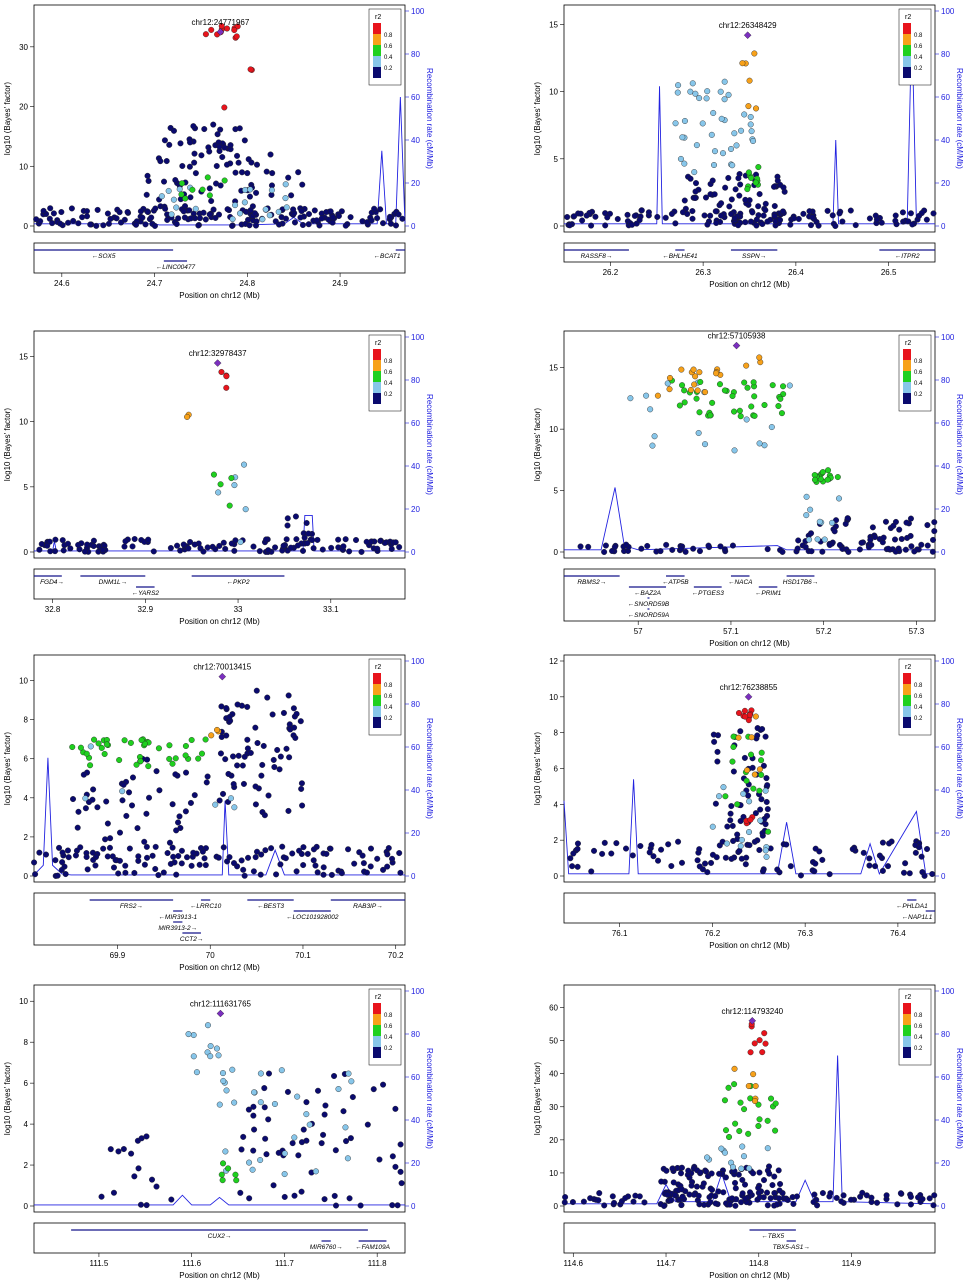 This screenshot has height=1285, width=968. What do you see at coordinates (23, 1001) in the screenshot?
I see `y-tick-label: 10` at bounding box center [23, 1001].